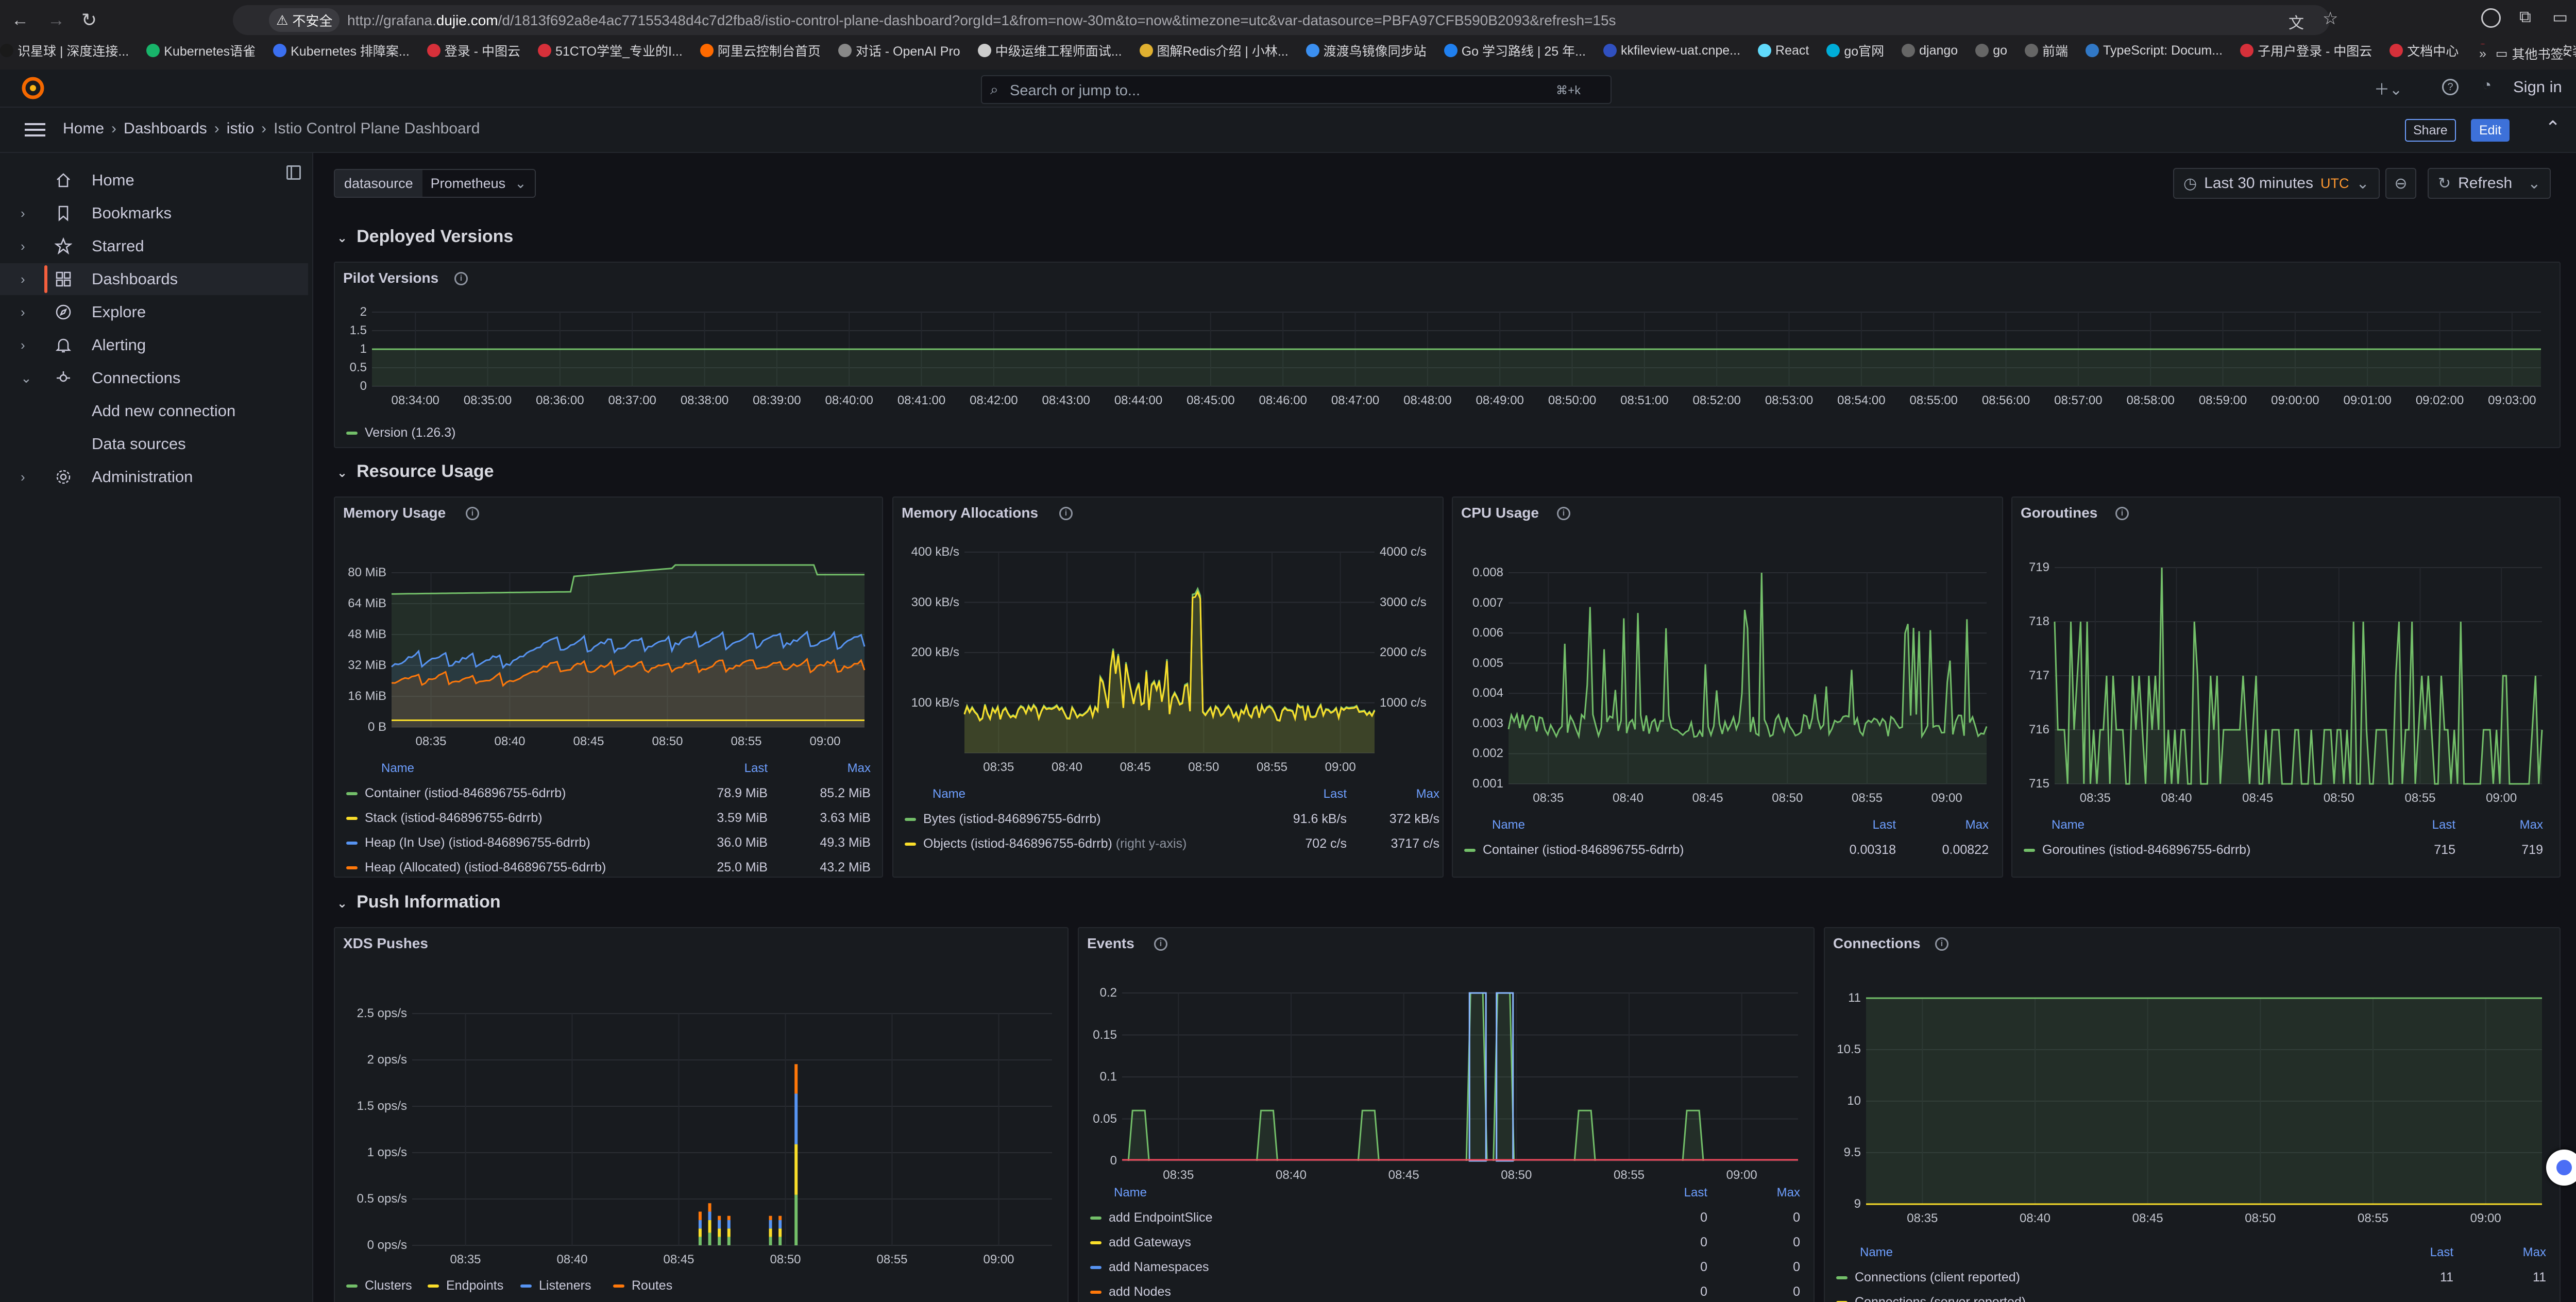 This screenshot has height=1302, width=2576. Describe the element at coordinates (1991, 50) in the screenshot. I see `bookmark-item: go` at that location.